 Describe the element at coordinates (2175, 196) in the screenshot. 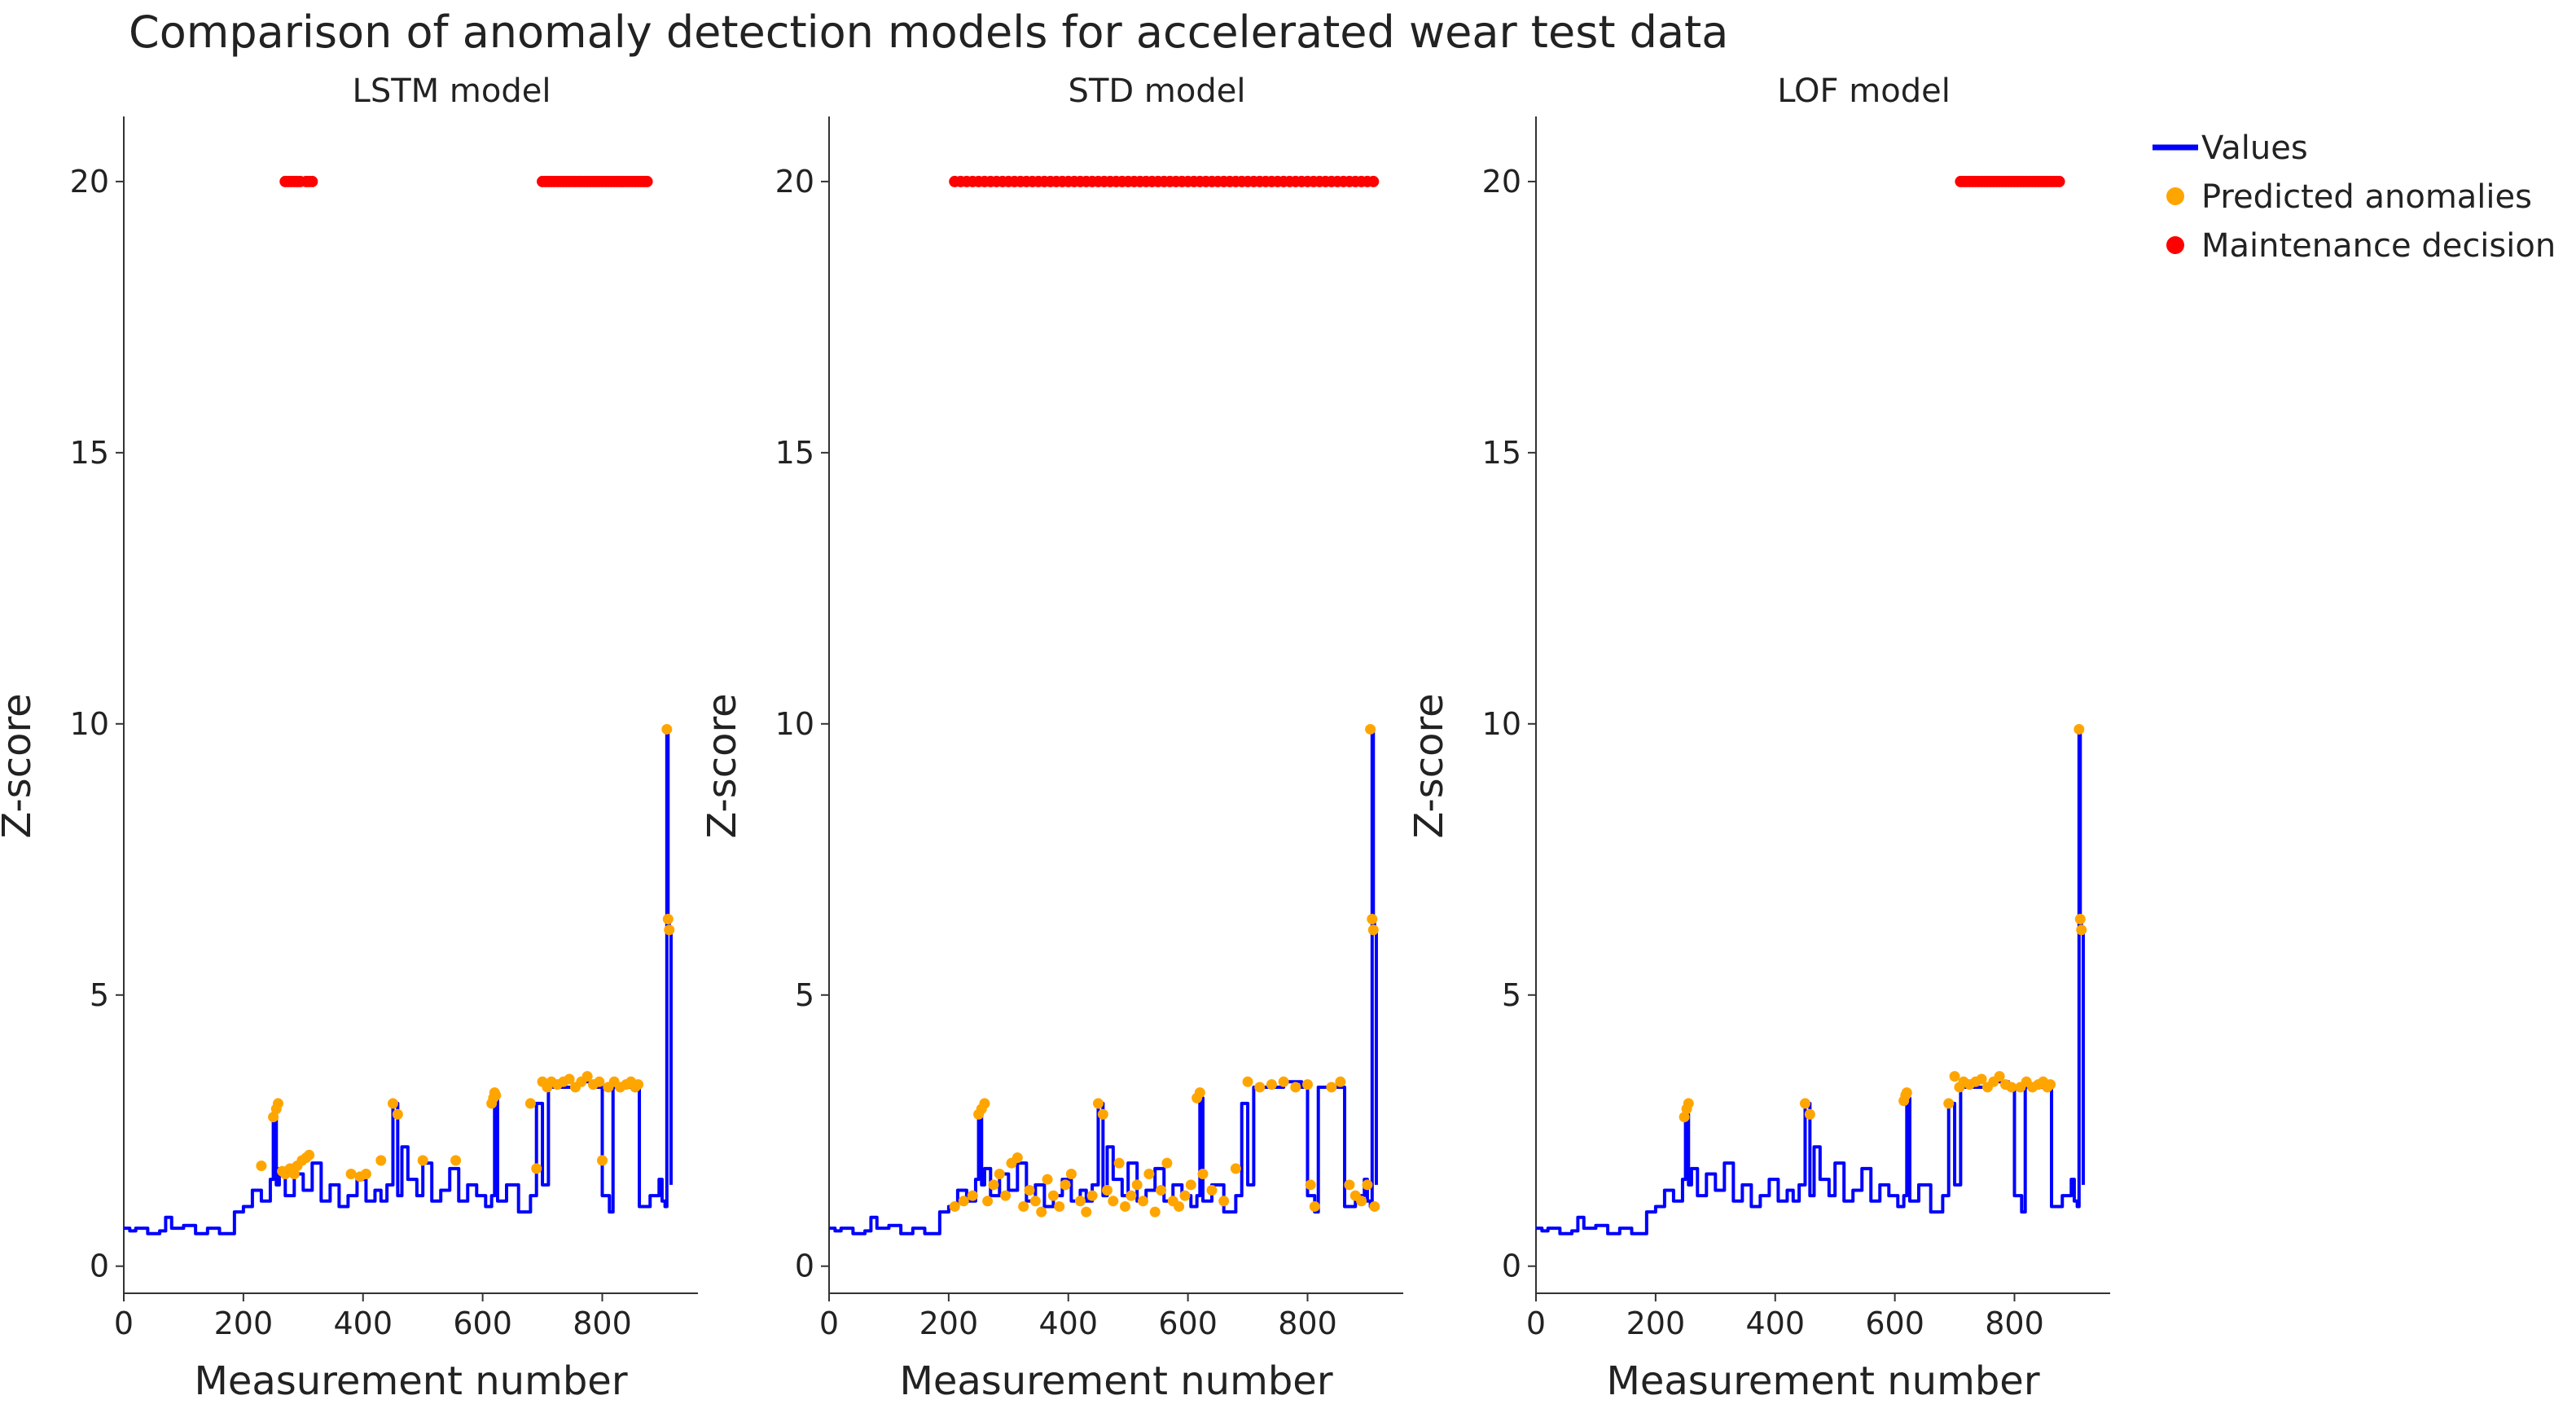

I see `legend-anomaly-swatch` at that location.